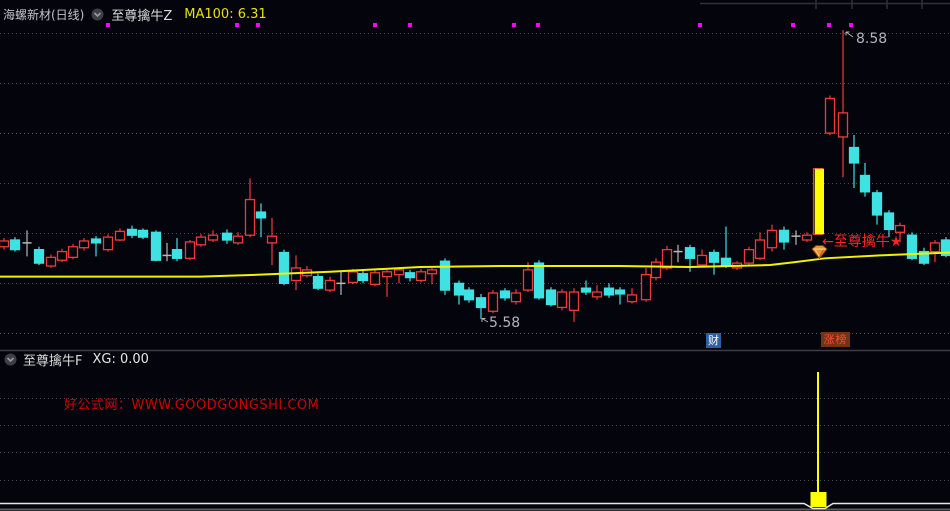  Describe the element at coordinates (835, 339) in the screenshot. I see `news-badge-zhangbang: 涨榜` at that location.